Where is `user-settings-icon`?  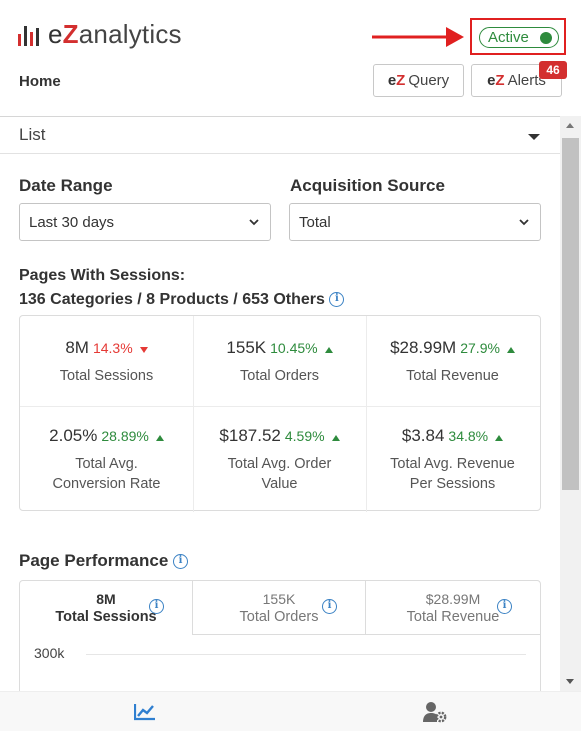
user-settings-icon is located at coordinates (435, 712).